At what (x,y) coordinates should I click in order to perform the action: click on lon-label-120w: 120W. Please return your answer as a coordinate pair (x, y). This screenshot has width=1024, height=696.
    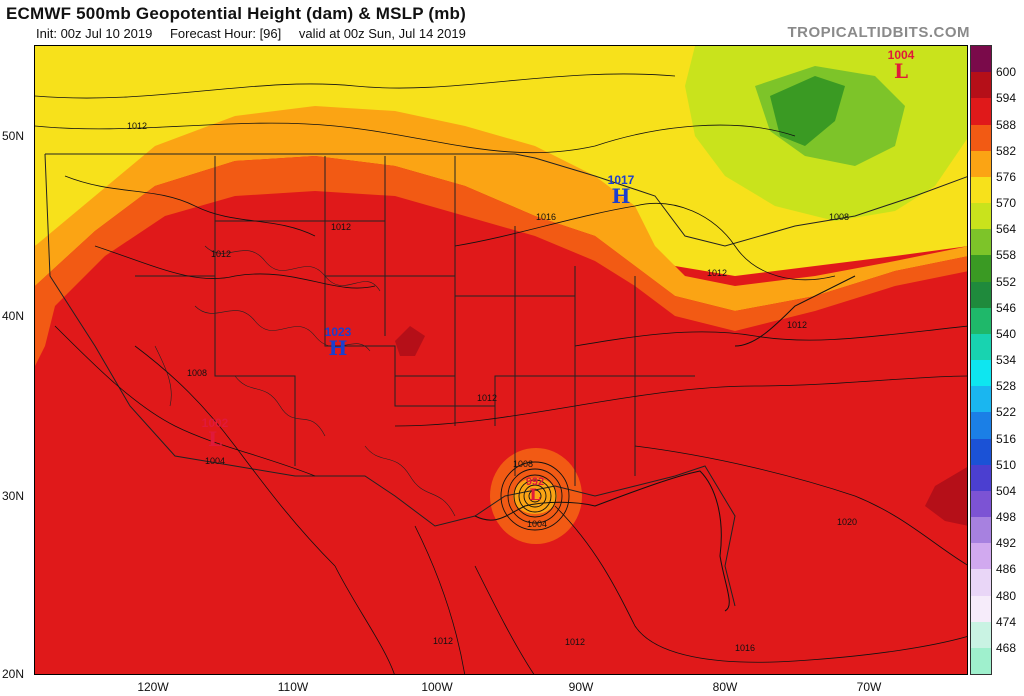
    Looking at the image, I should click on (153, 687).